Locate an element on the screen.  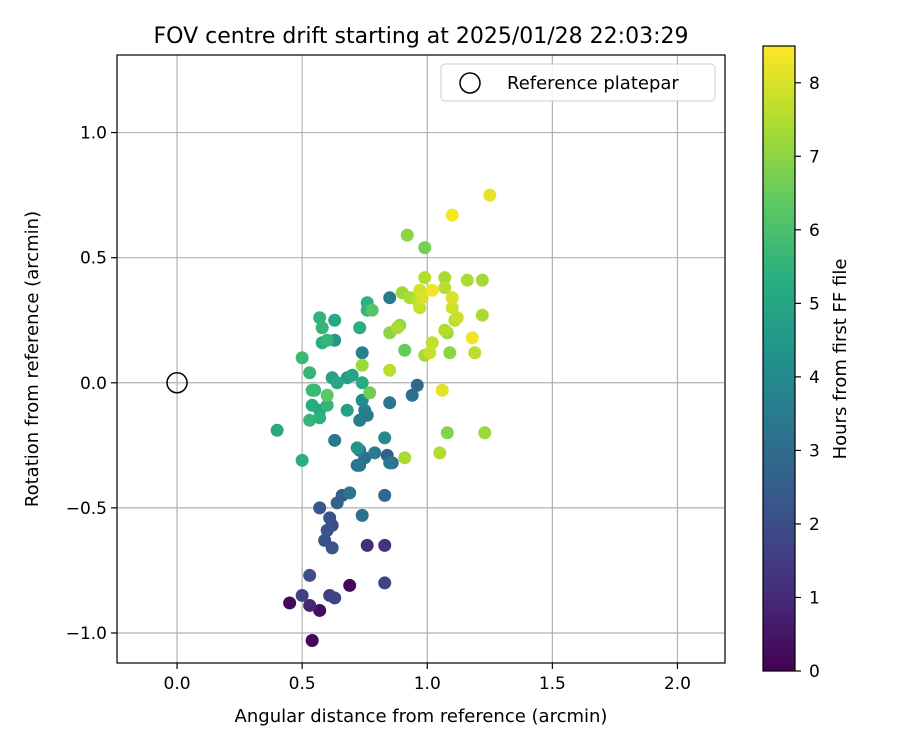
y-axis-ticks: −1.0 −0.5 0.0 0.5 1.0 is located at coordinates (91, 384).